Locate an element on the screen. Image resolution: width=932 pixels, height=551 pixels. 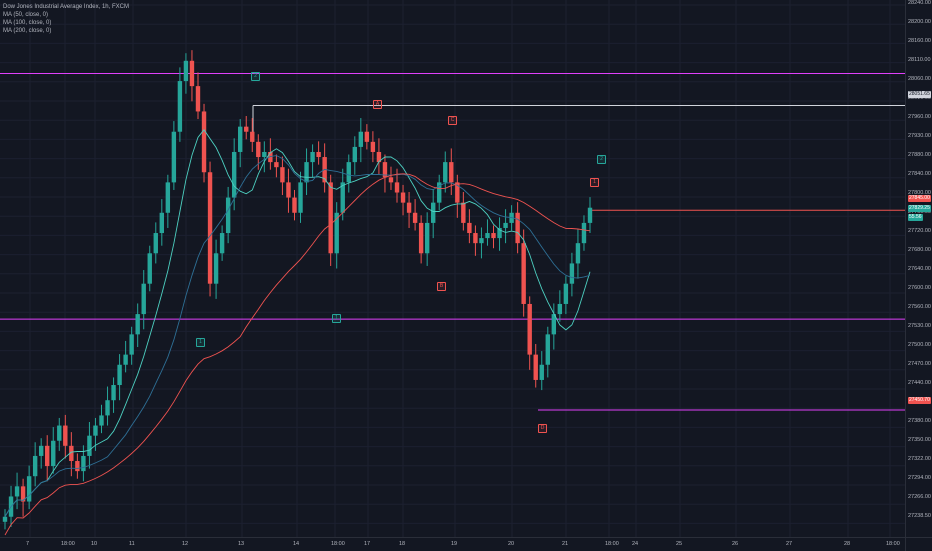
time-tick: 27 is located at coordinates (789, 544).